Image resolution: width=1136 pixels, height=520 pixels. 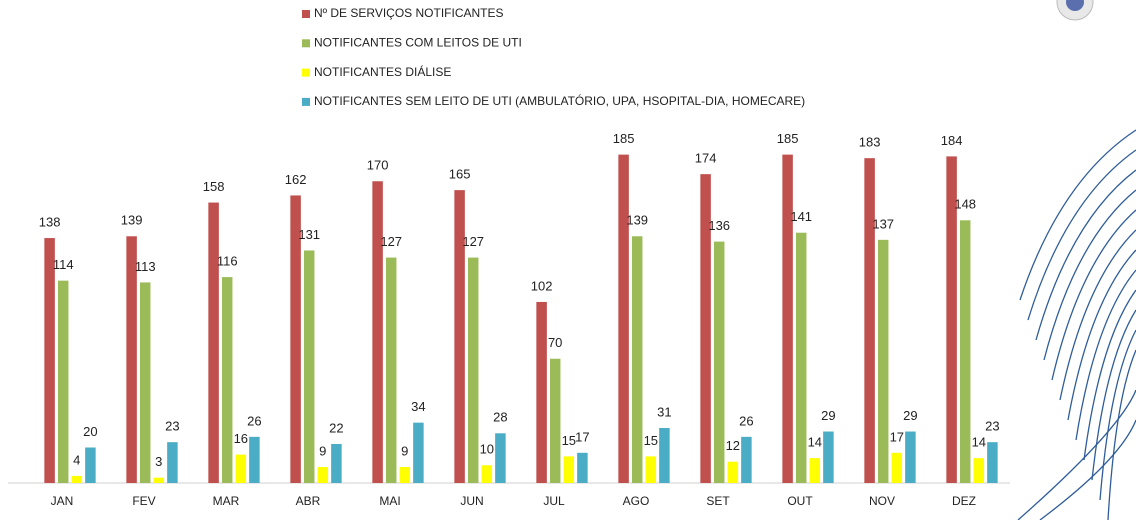 I want to click on value-label: 158, so click(x=214, y=186).